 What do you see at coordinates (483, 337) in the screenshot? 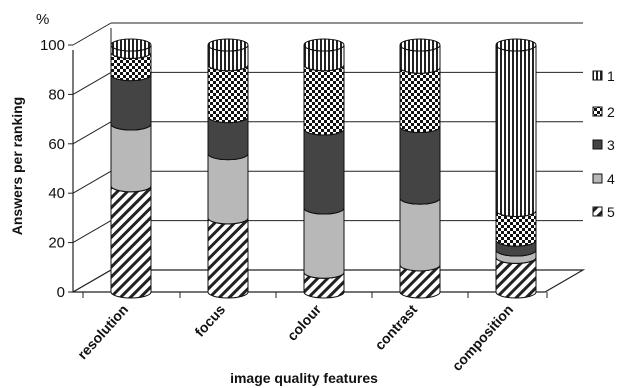
I see `x-tick-label-composition: composition` at bounding box center [483, 337].